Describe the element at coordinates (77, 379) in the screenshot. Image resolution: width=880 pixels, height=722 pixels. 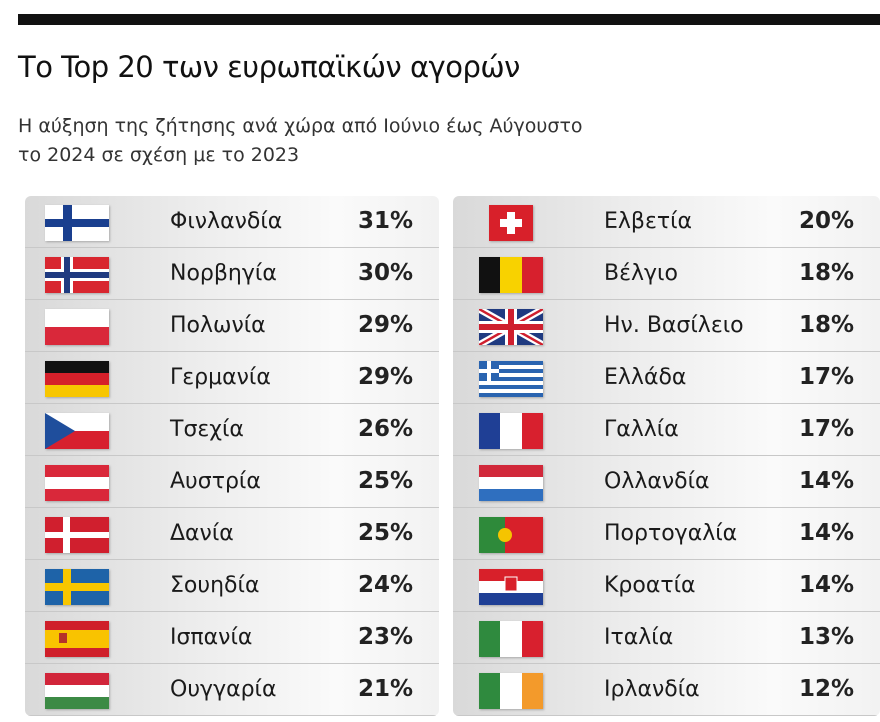
I see `germany-flag-icon` at that location.